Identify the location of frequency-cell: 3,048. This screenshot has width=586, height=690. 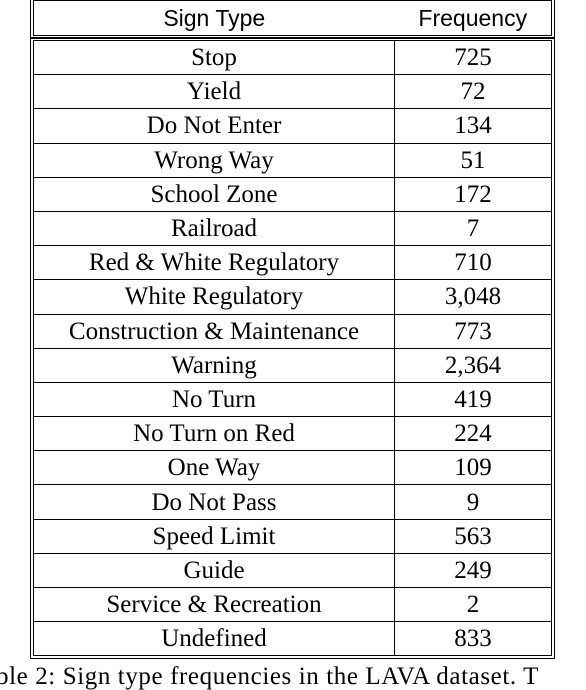
(473, 296).